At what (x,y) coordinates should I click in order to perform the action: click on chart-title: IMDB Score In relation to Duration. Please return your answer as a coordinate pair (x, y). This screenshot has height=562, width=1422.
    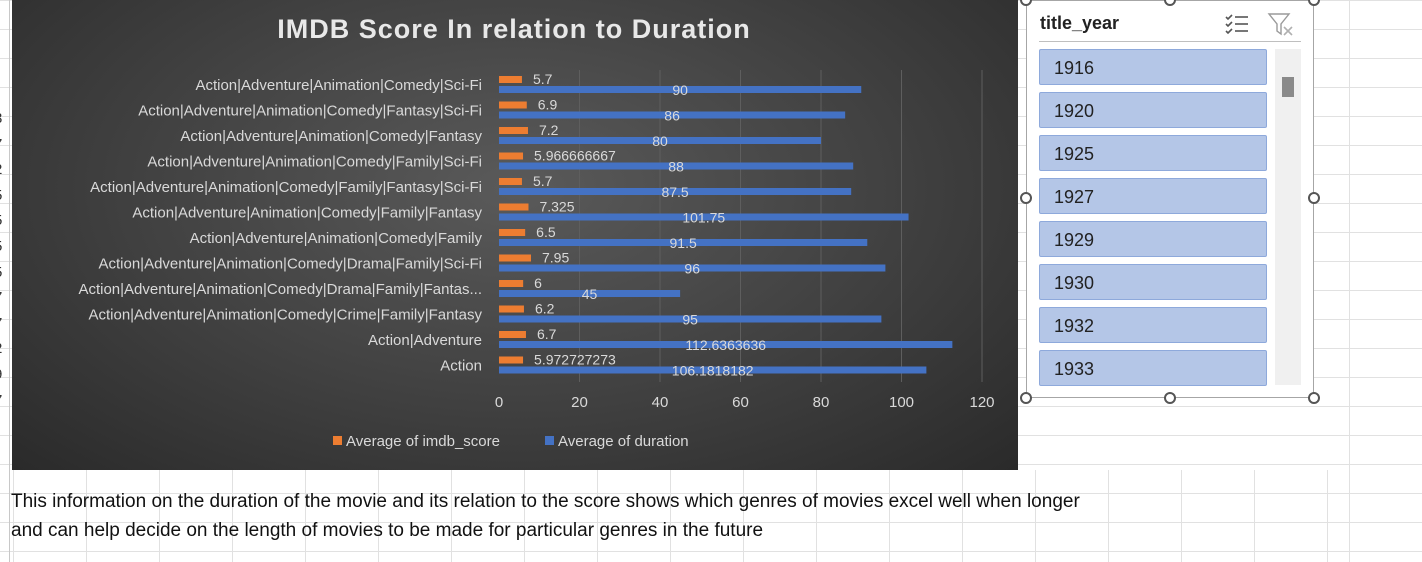
    Looking at the image, I should click on (514, 29).